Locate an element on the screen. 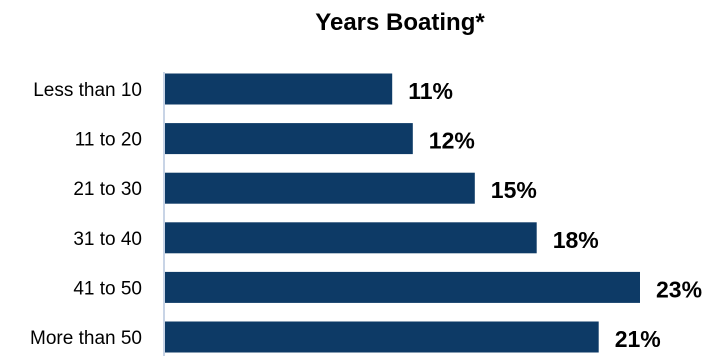 Image resolution: width=707 pixels, height=358 pixels. value-label-4: 23% is located at coordinates (679, 289).